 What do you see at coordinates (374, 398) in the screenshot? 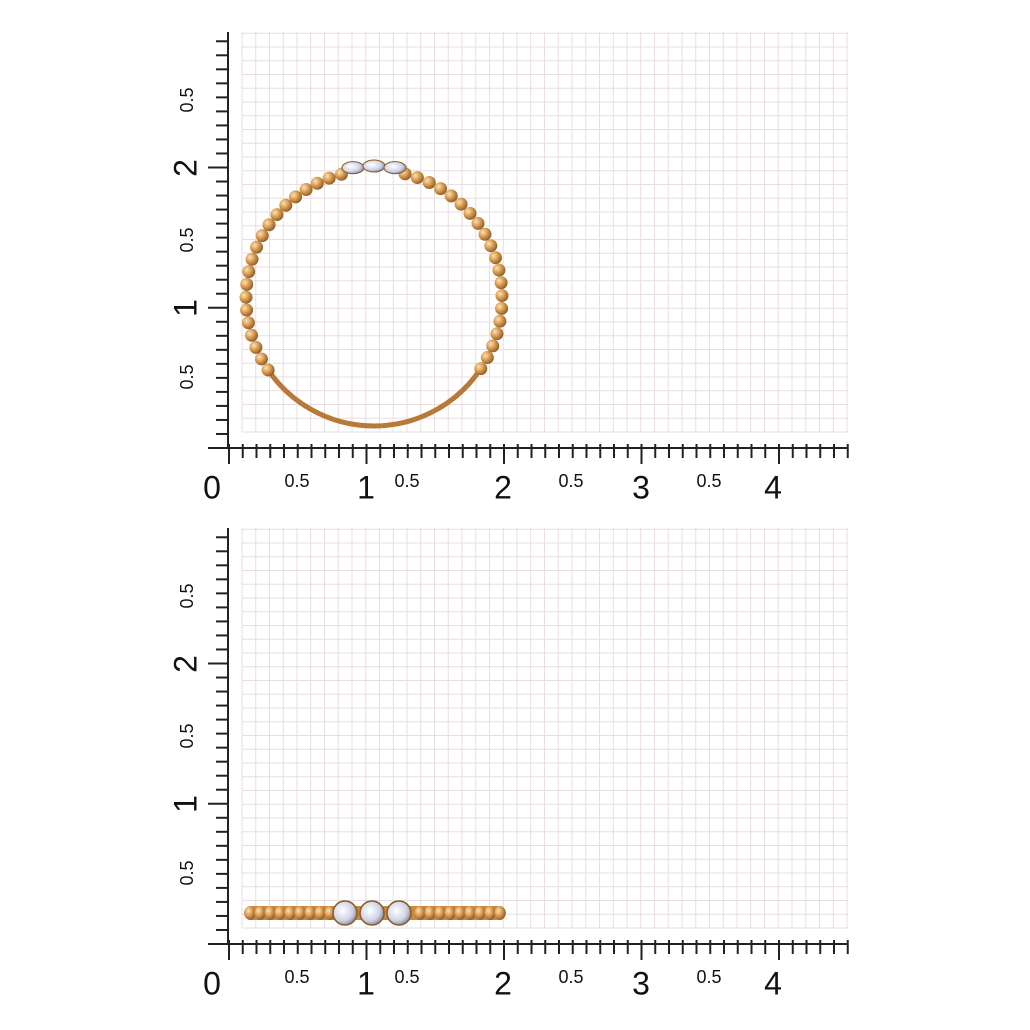
I see `ring-band` at bounding box center [374, 398].